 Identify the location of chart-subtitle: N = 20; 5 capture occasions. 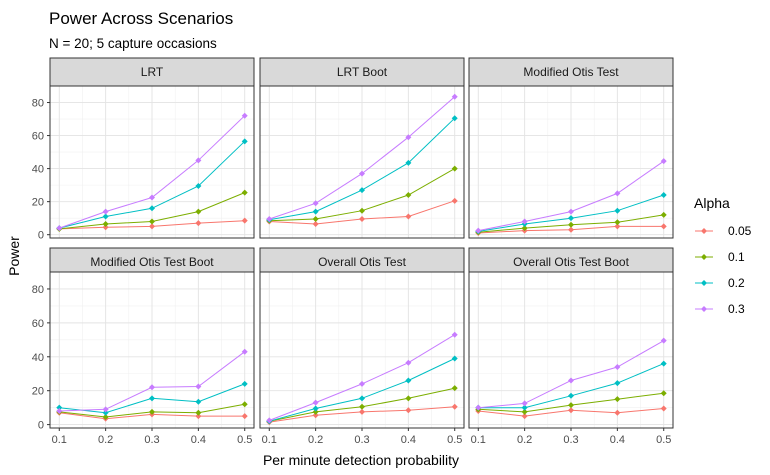
(133, 43).